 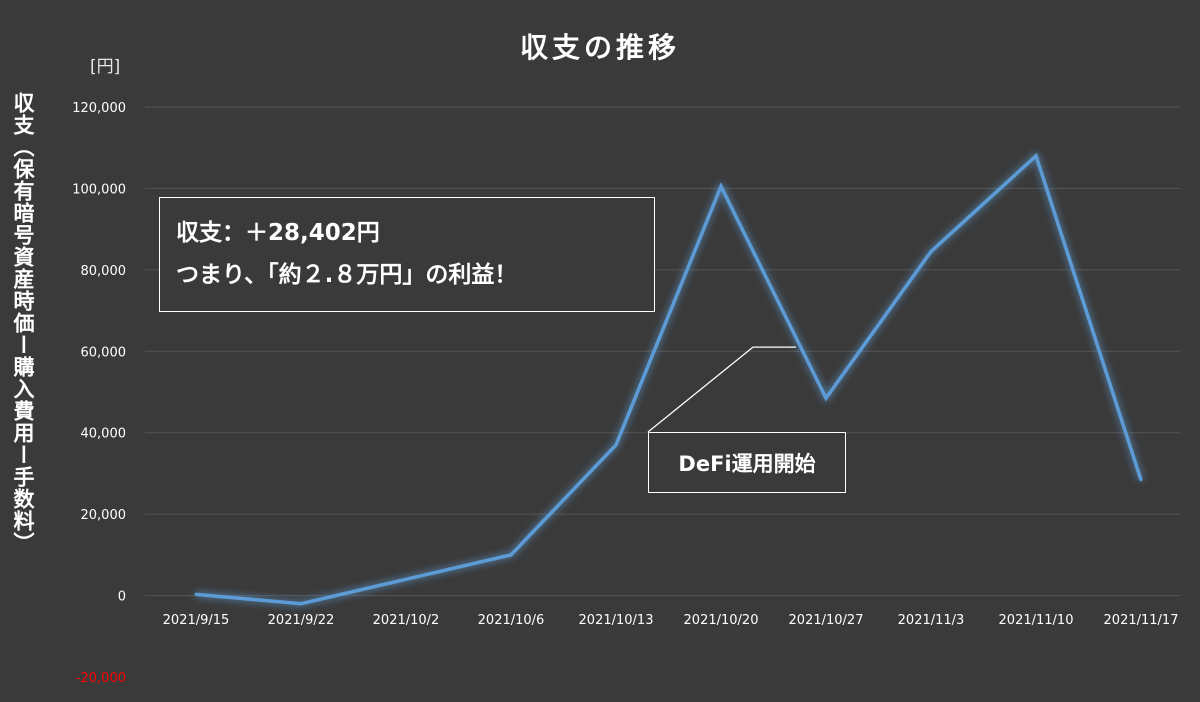 I want to click on x-tick-label: 2021/11/3, so click(x=931, y=620).